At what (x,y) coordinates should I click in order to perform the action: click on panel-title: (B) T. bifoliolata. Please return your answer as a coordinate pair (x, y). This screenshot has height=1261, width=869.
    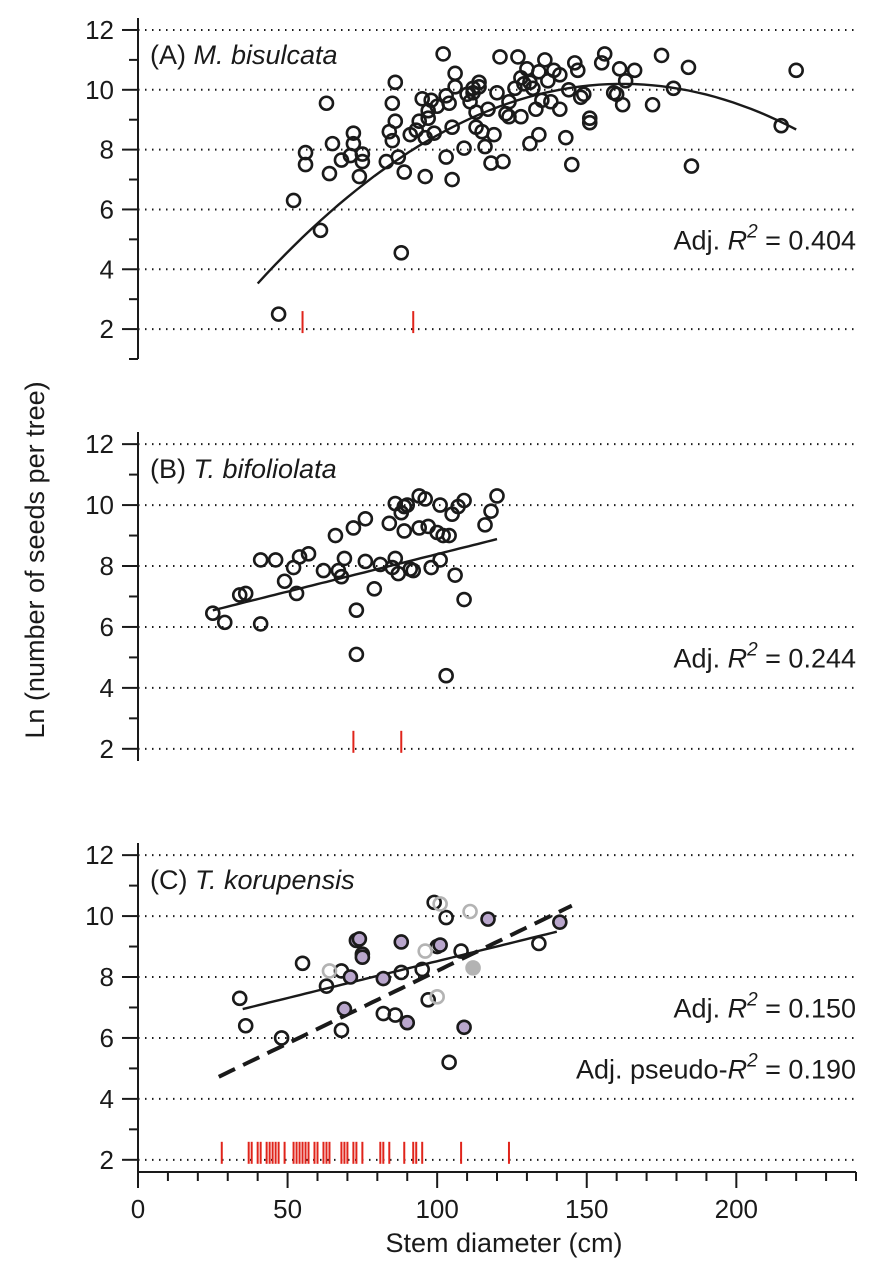
    Looking at the image, I should click on (243, 469).